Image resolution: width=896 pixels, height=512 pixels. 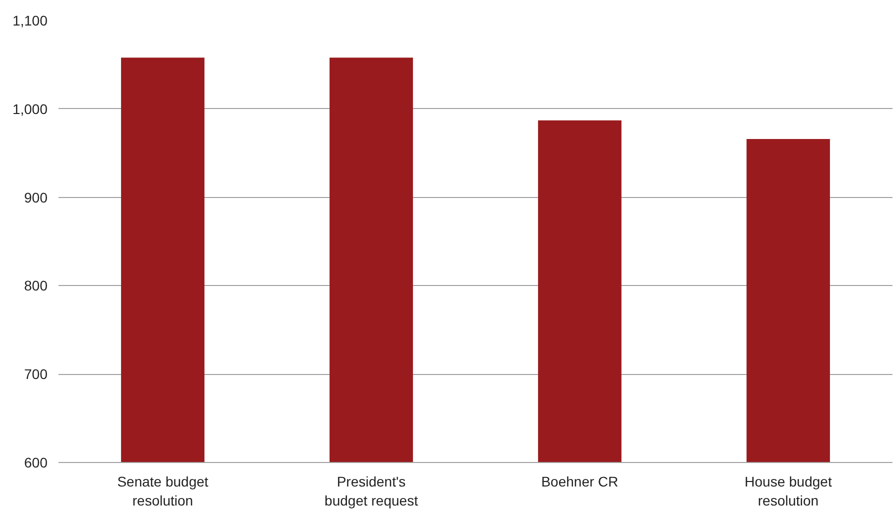 I want to click on y-tick-label: 800, so click(x=36, y=286).